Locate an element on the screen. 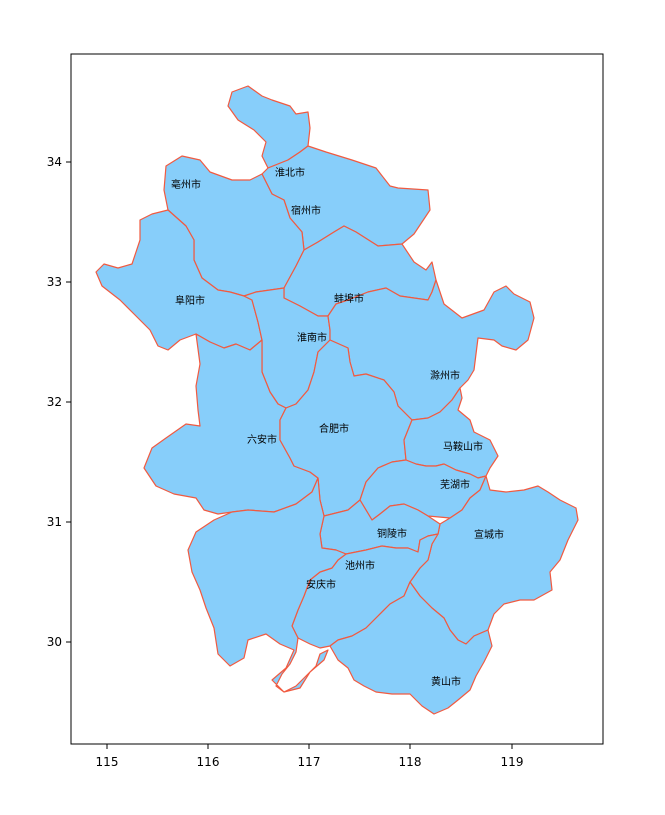 This screenshot has width=665, height=815. region-huangshan is located at coordinates (411, 648).